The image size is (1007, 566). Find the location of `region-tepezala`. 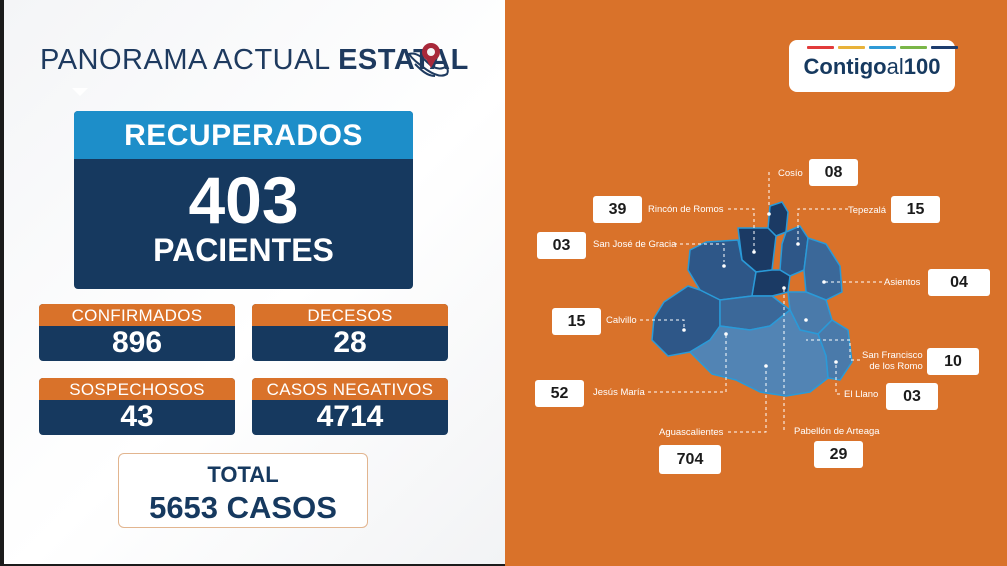

region-tepezala is located at coordinates (794, 251).